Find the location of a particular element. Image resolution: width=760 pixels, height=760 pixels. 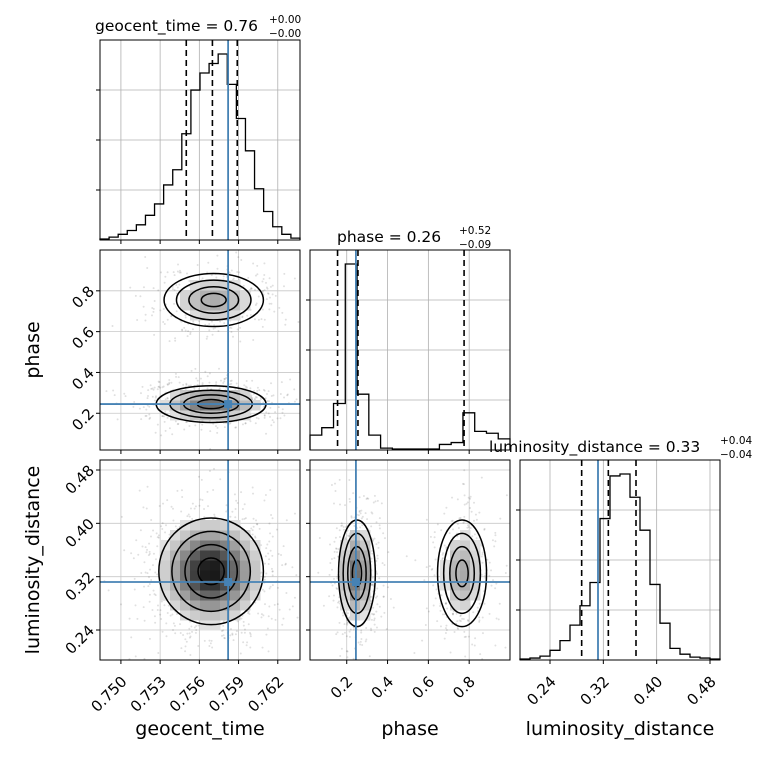

panel-frame is located at coordinates (200, 560).